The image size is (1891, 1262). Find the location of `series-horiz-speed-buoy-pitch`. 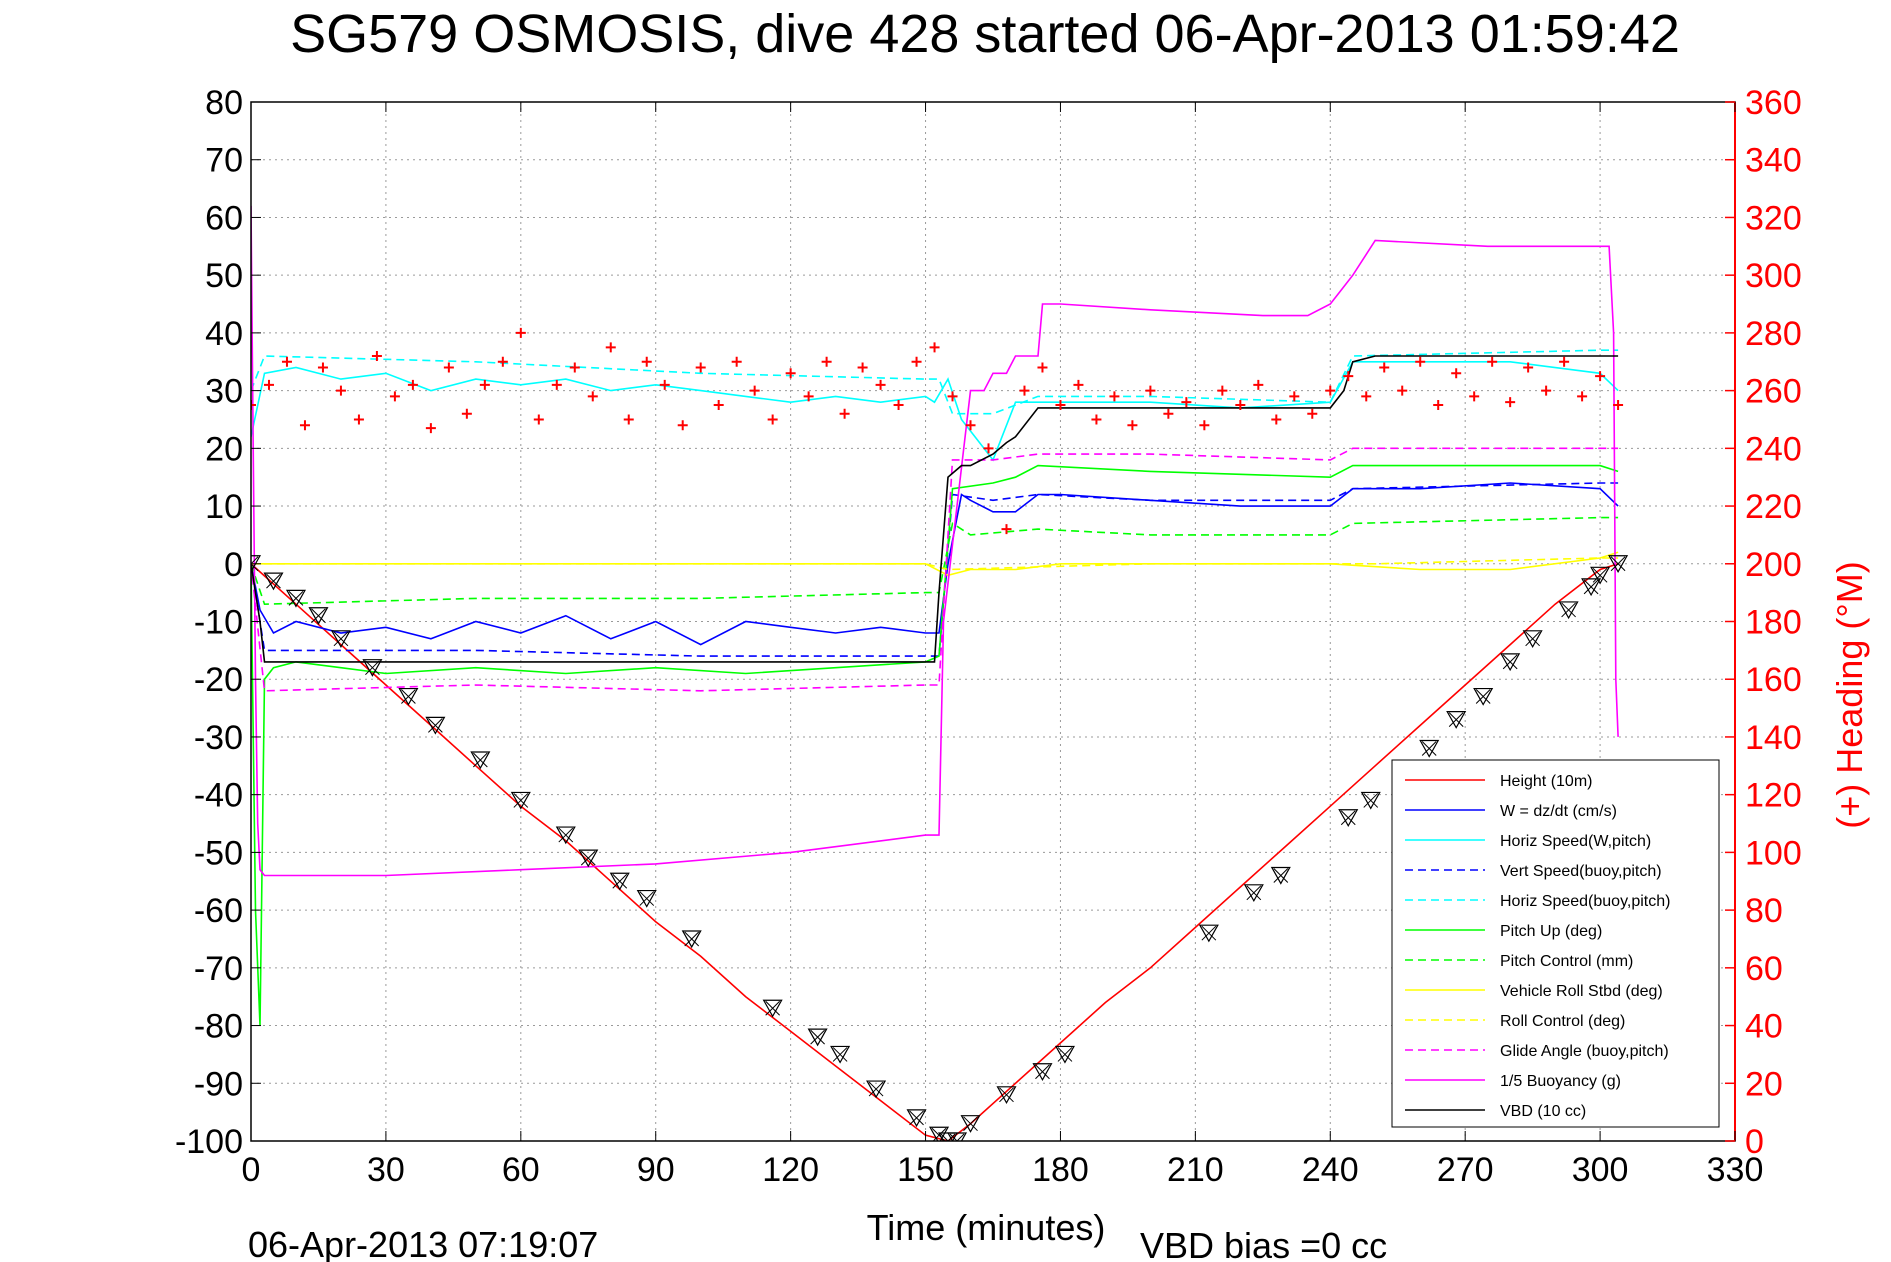

series-horiz-speed-buoy-pitch is located at coordinates (935, 382).